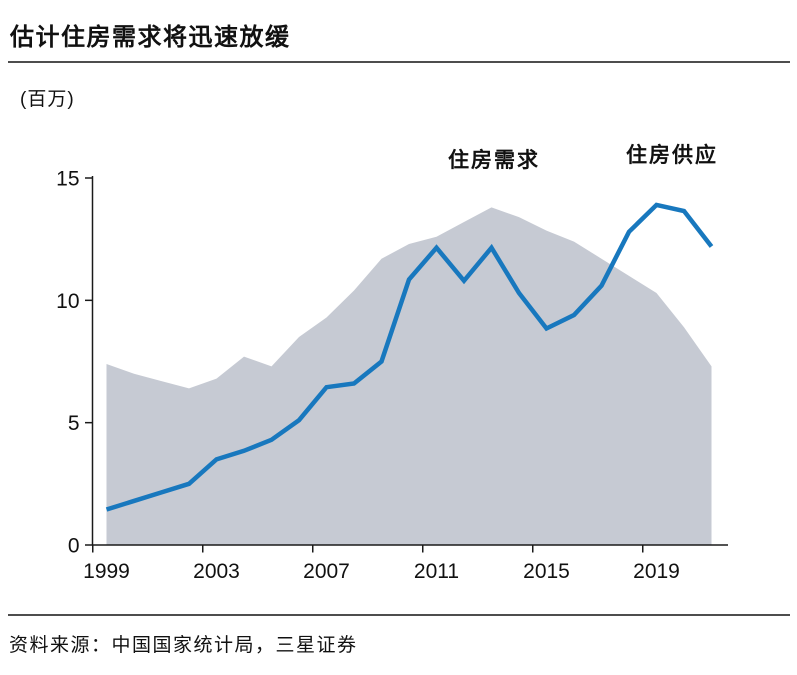  What do you see at coordinates (216, 571) in the screenshot?
I see `x-tick-label: 2003` at bounding box center [216, 571].